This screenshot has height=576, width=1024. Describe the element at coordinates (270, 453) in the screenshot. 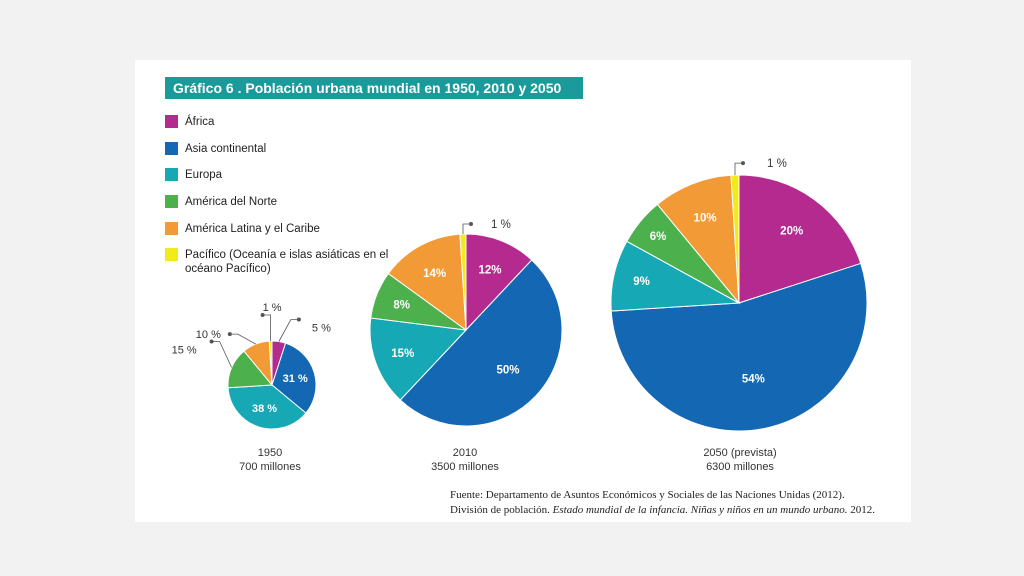

I see `caption-year: 1950` at that location.